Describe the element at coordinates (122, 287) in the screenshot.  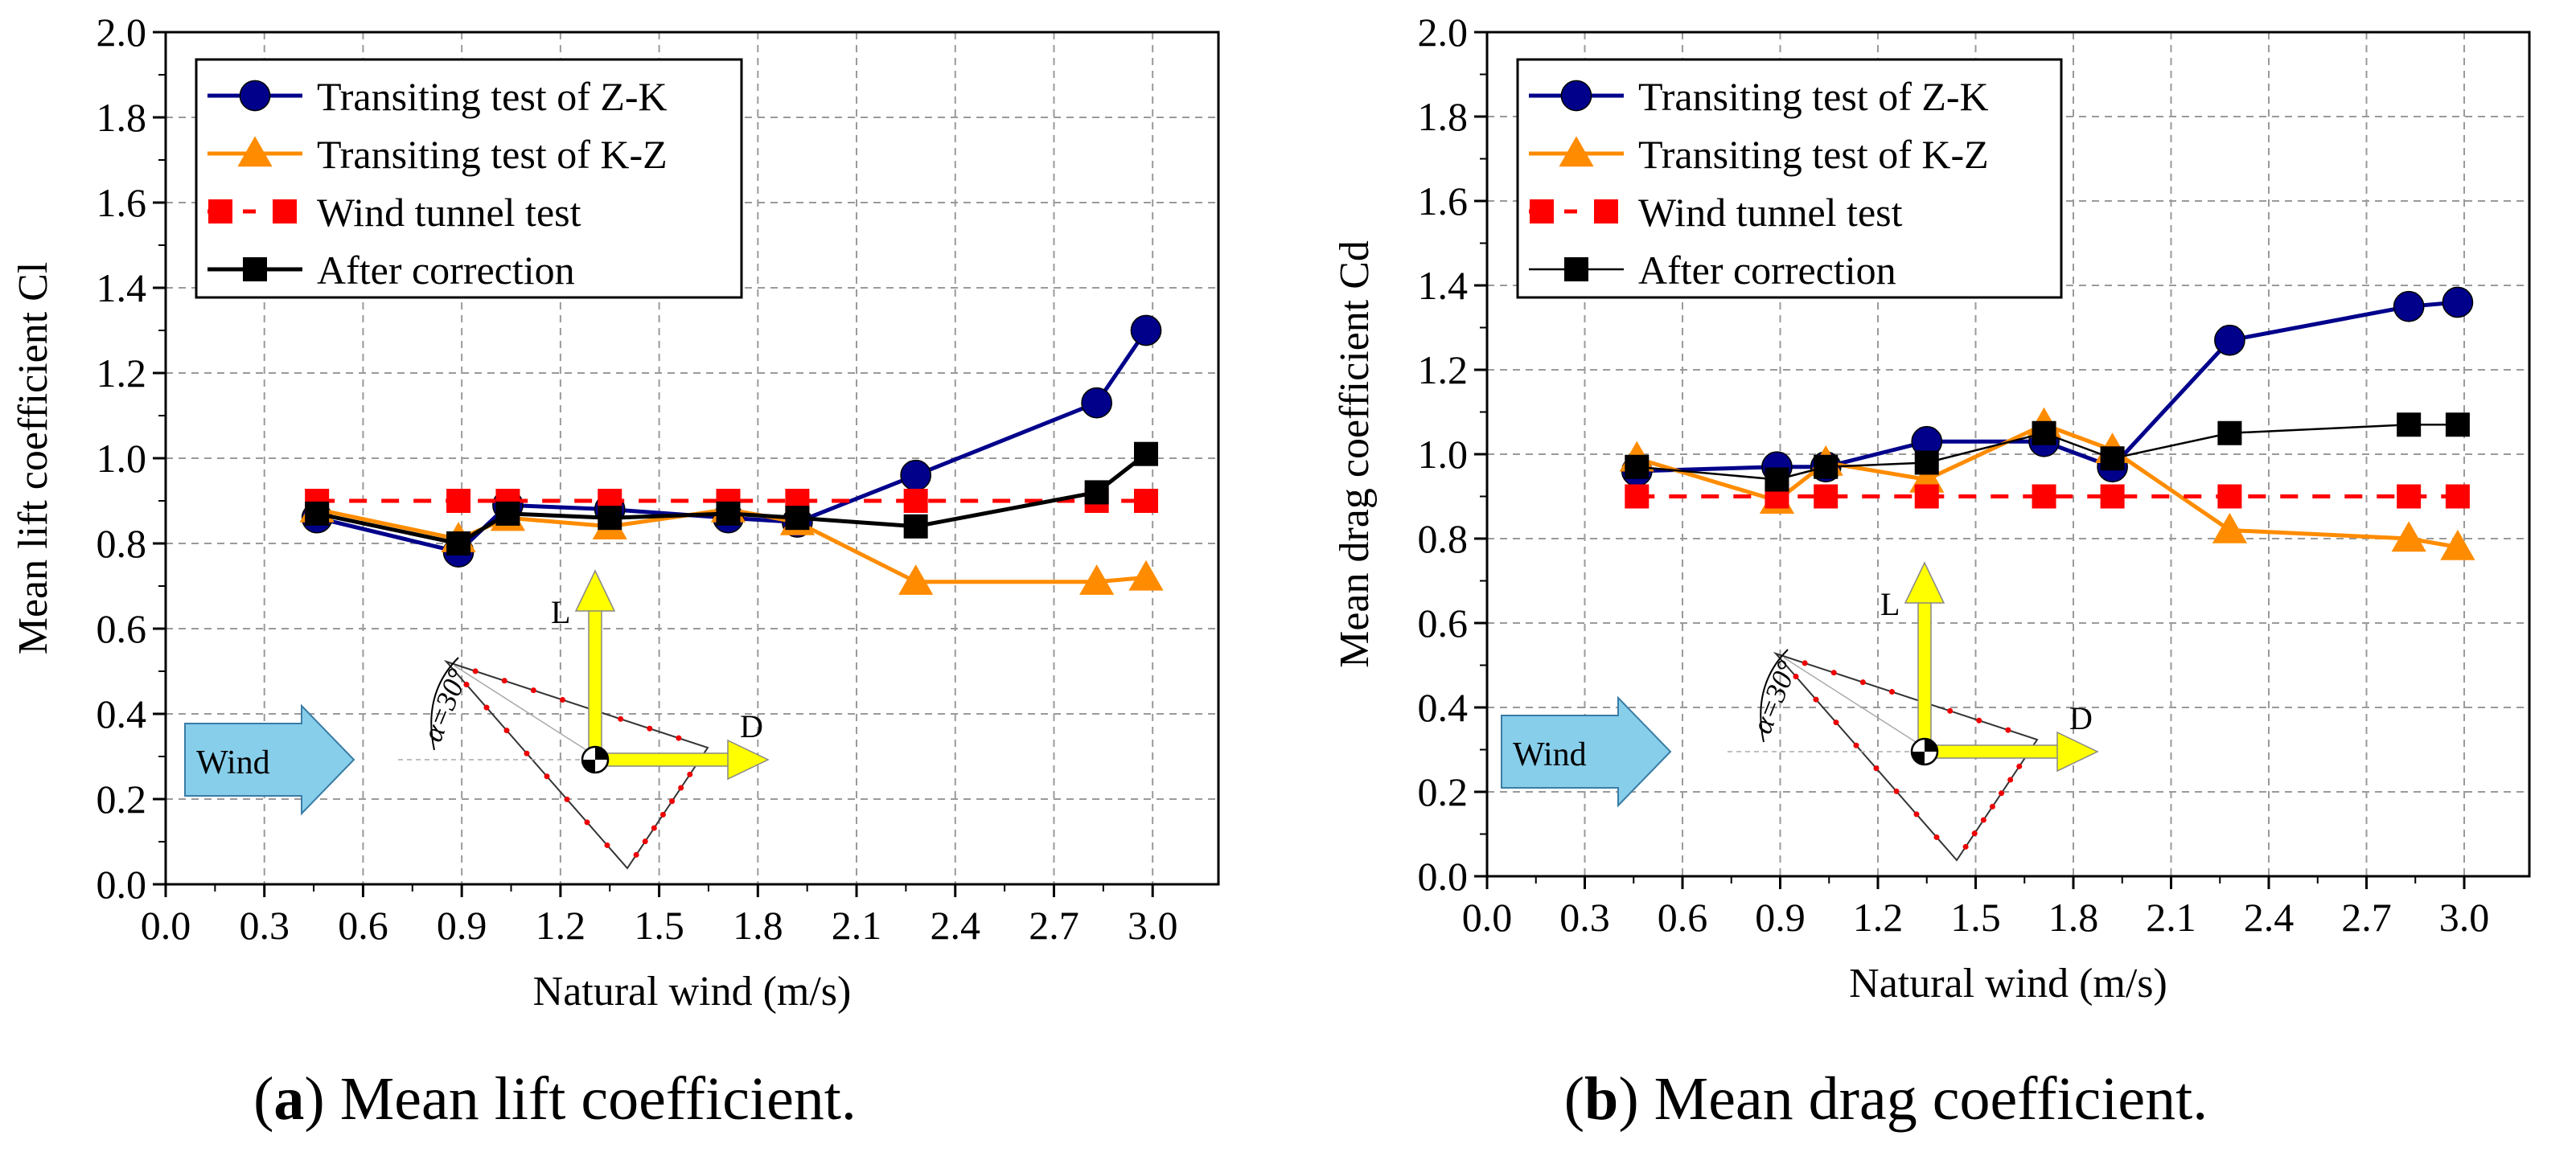
I see `y-tick-label: 1.4` at that location.